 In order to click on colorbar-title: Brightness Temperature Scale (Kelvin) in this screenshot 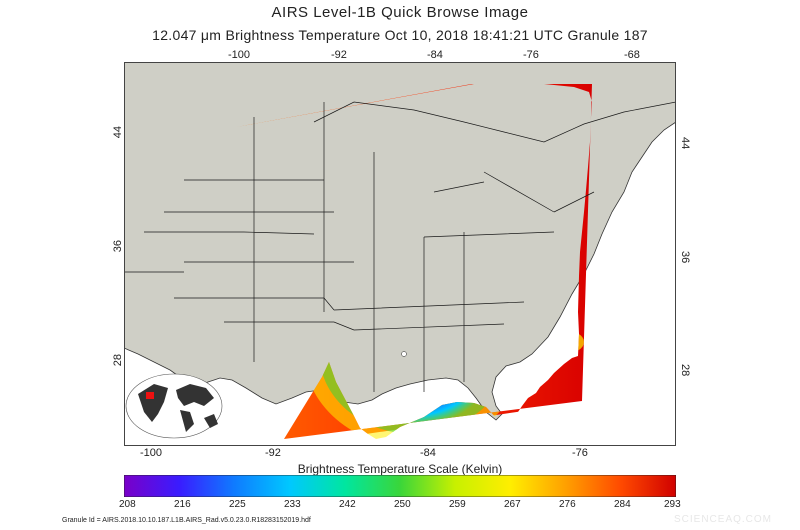, I will do `click(400, 469)`.